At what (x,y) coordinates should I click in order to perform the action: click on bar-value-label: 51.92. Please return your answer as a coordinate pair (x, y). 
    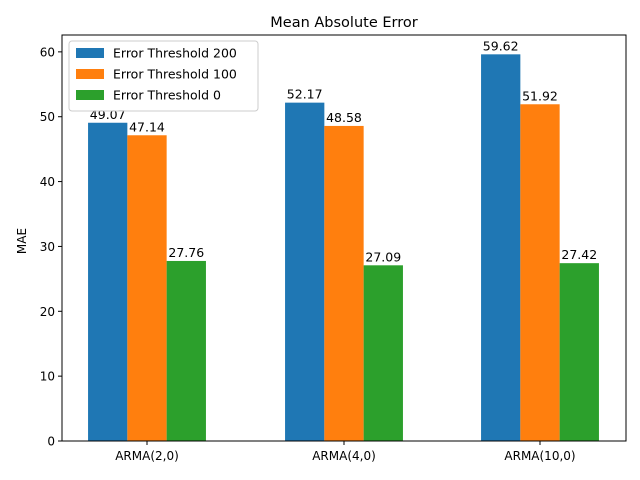
    Looking at the image, I should click on (540, 95).